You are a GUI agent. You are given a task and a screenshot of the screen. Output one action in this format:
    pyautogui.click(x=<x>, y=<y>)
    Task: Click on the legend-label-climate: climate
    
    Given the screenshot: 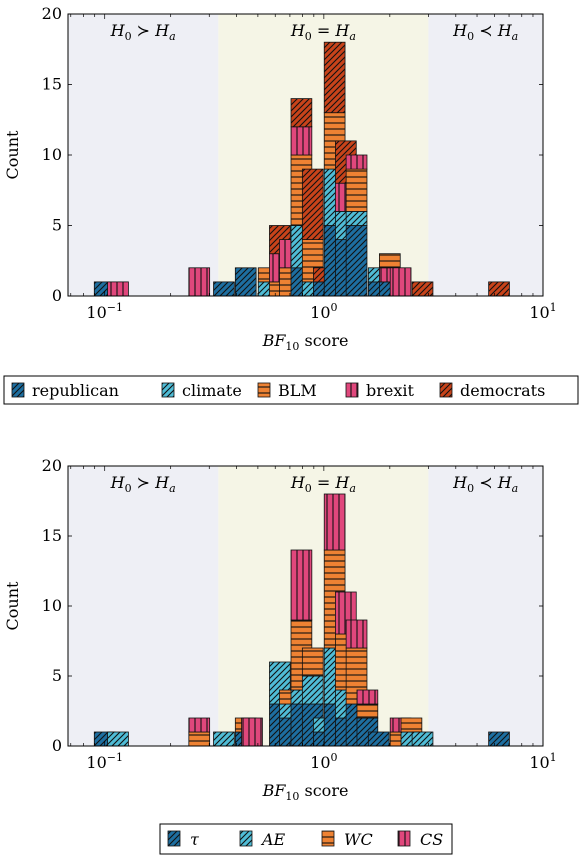 What is the action you would take?
    pyautogui.click(x=212, y=390)
    